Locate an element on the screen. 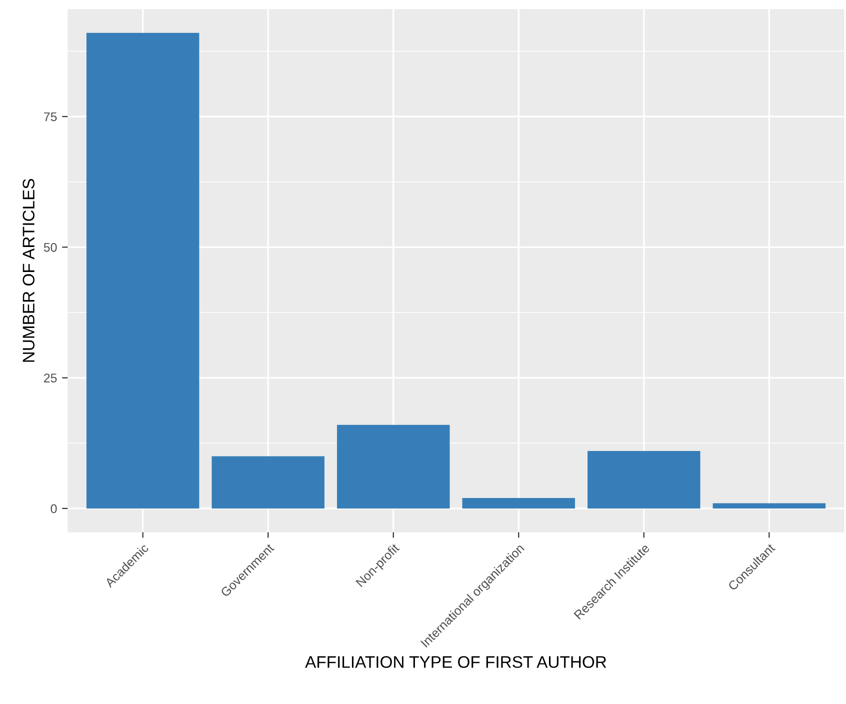 The height and width of the screenshot is (704, 846). y-axis-title: NUMBER OF ARTICLES is located at coordinates (28, 270).